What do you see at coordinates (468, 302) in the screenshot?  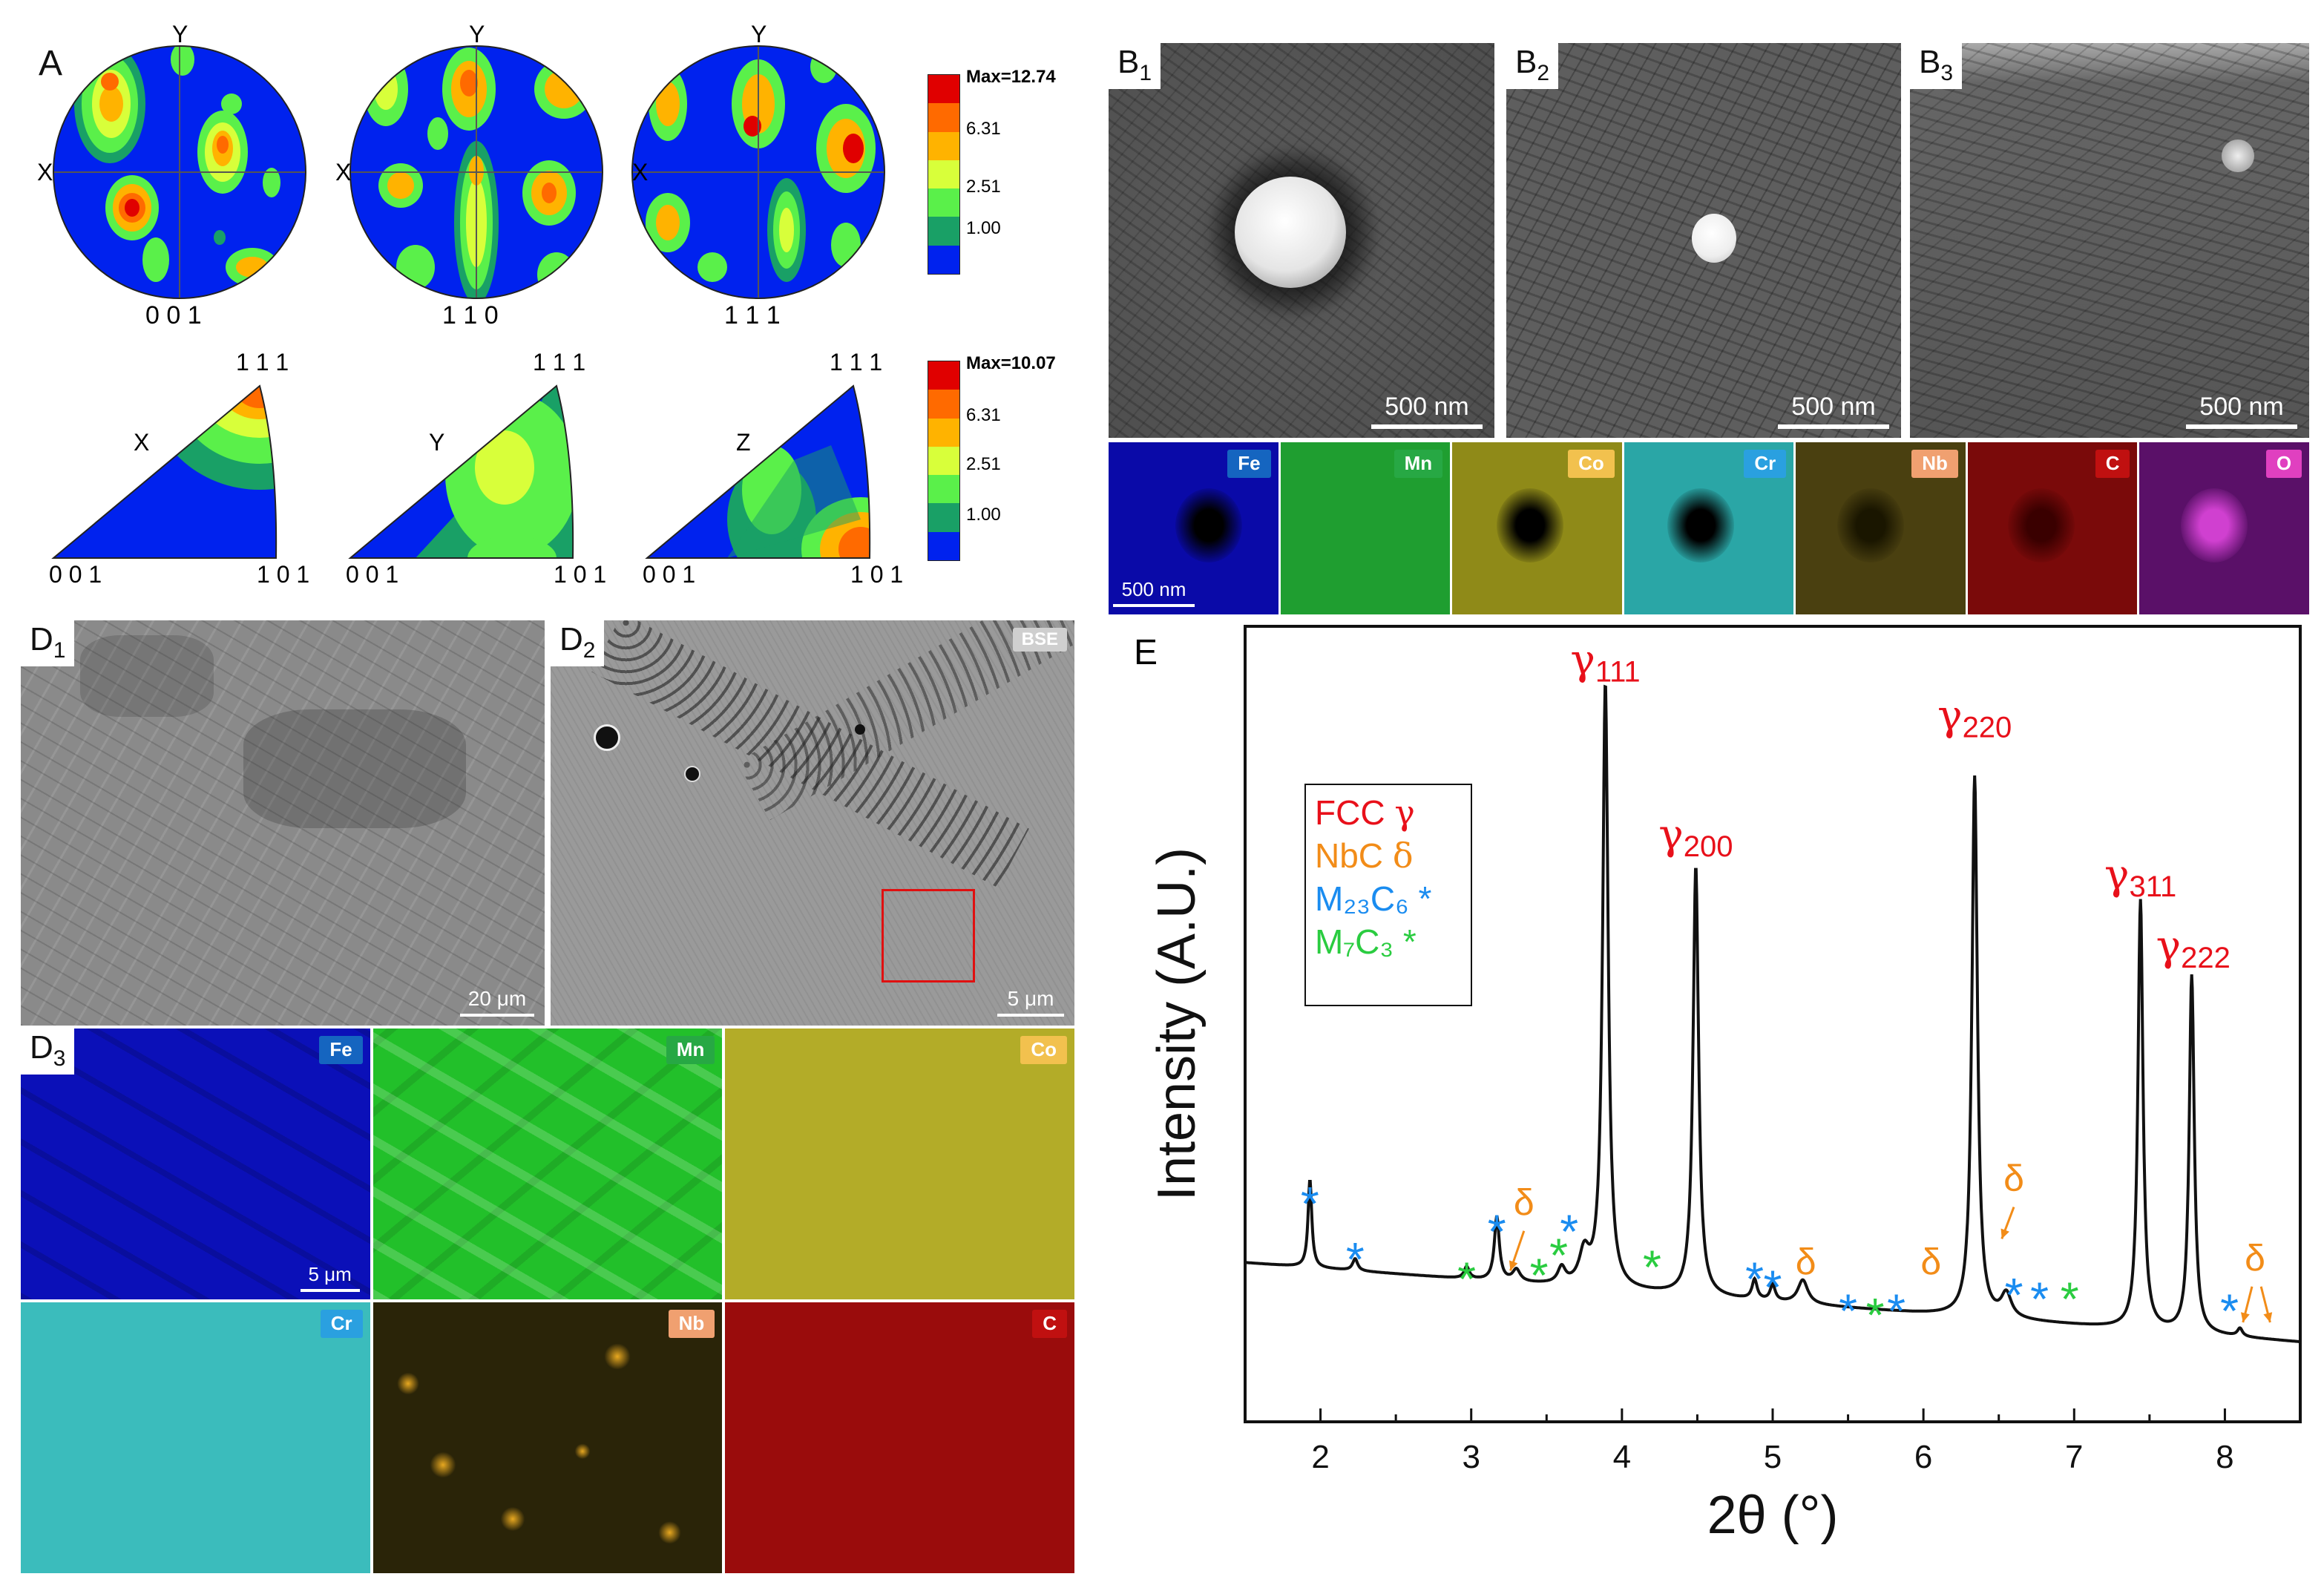 I see `pole-figure-set` at bounding box center [468, 302].